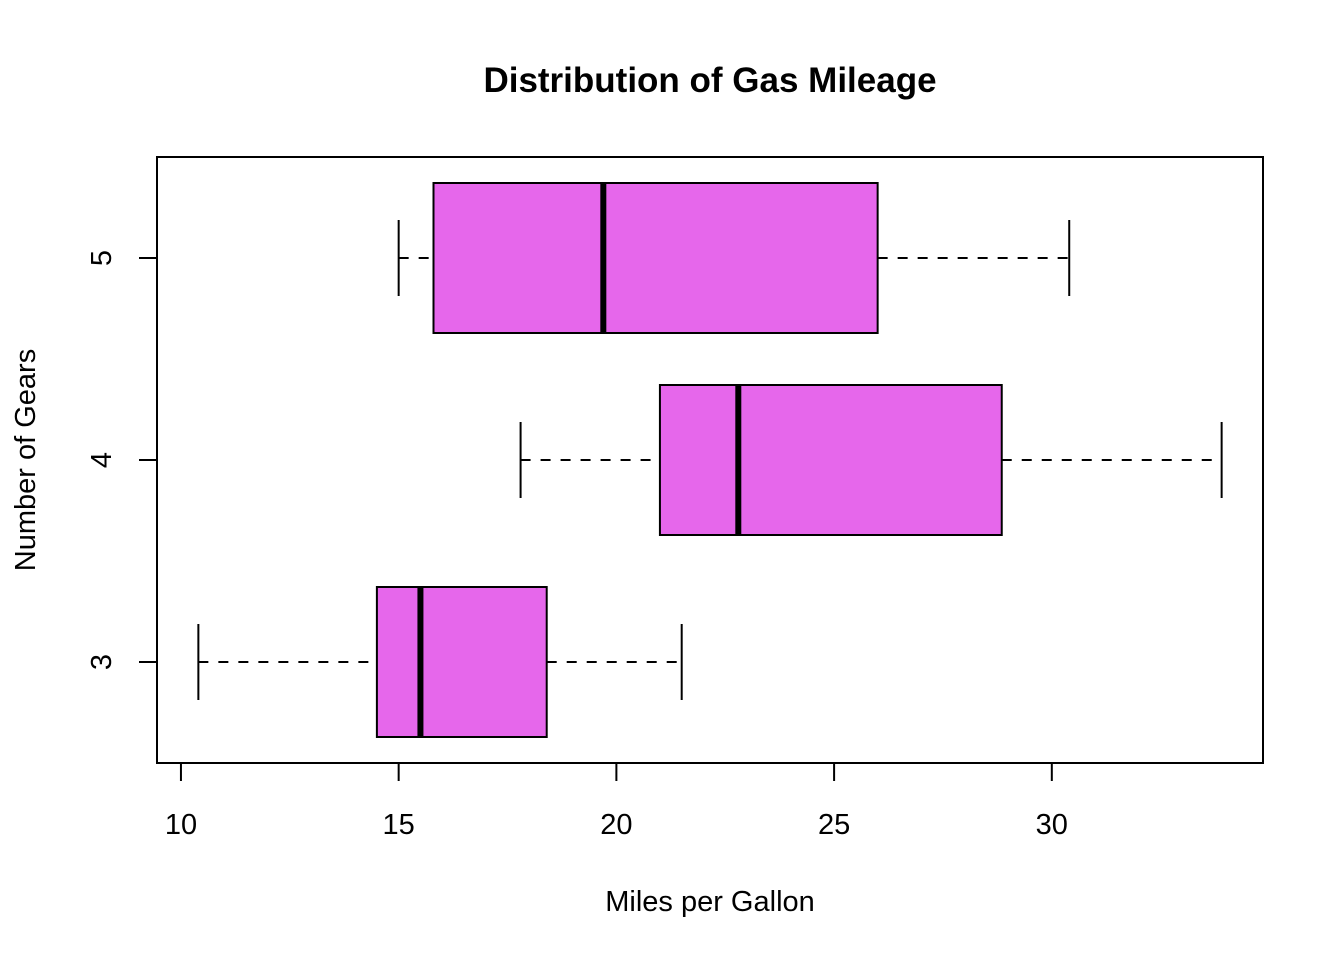  What do you see at coordinates (399, 825) in the screenshot?
I see `x-tick-label: 15` at bounding box center [399, 825].